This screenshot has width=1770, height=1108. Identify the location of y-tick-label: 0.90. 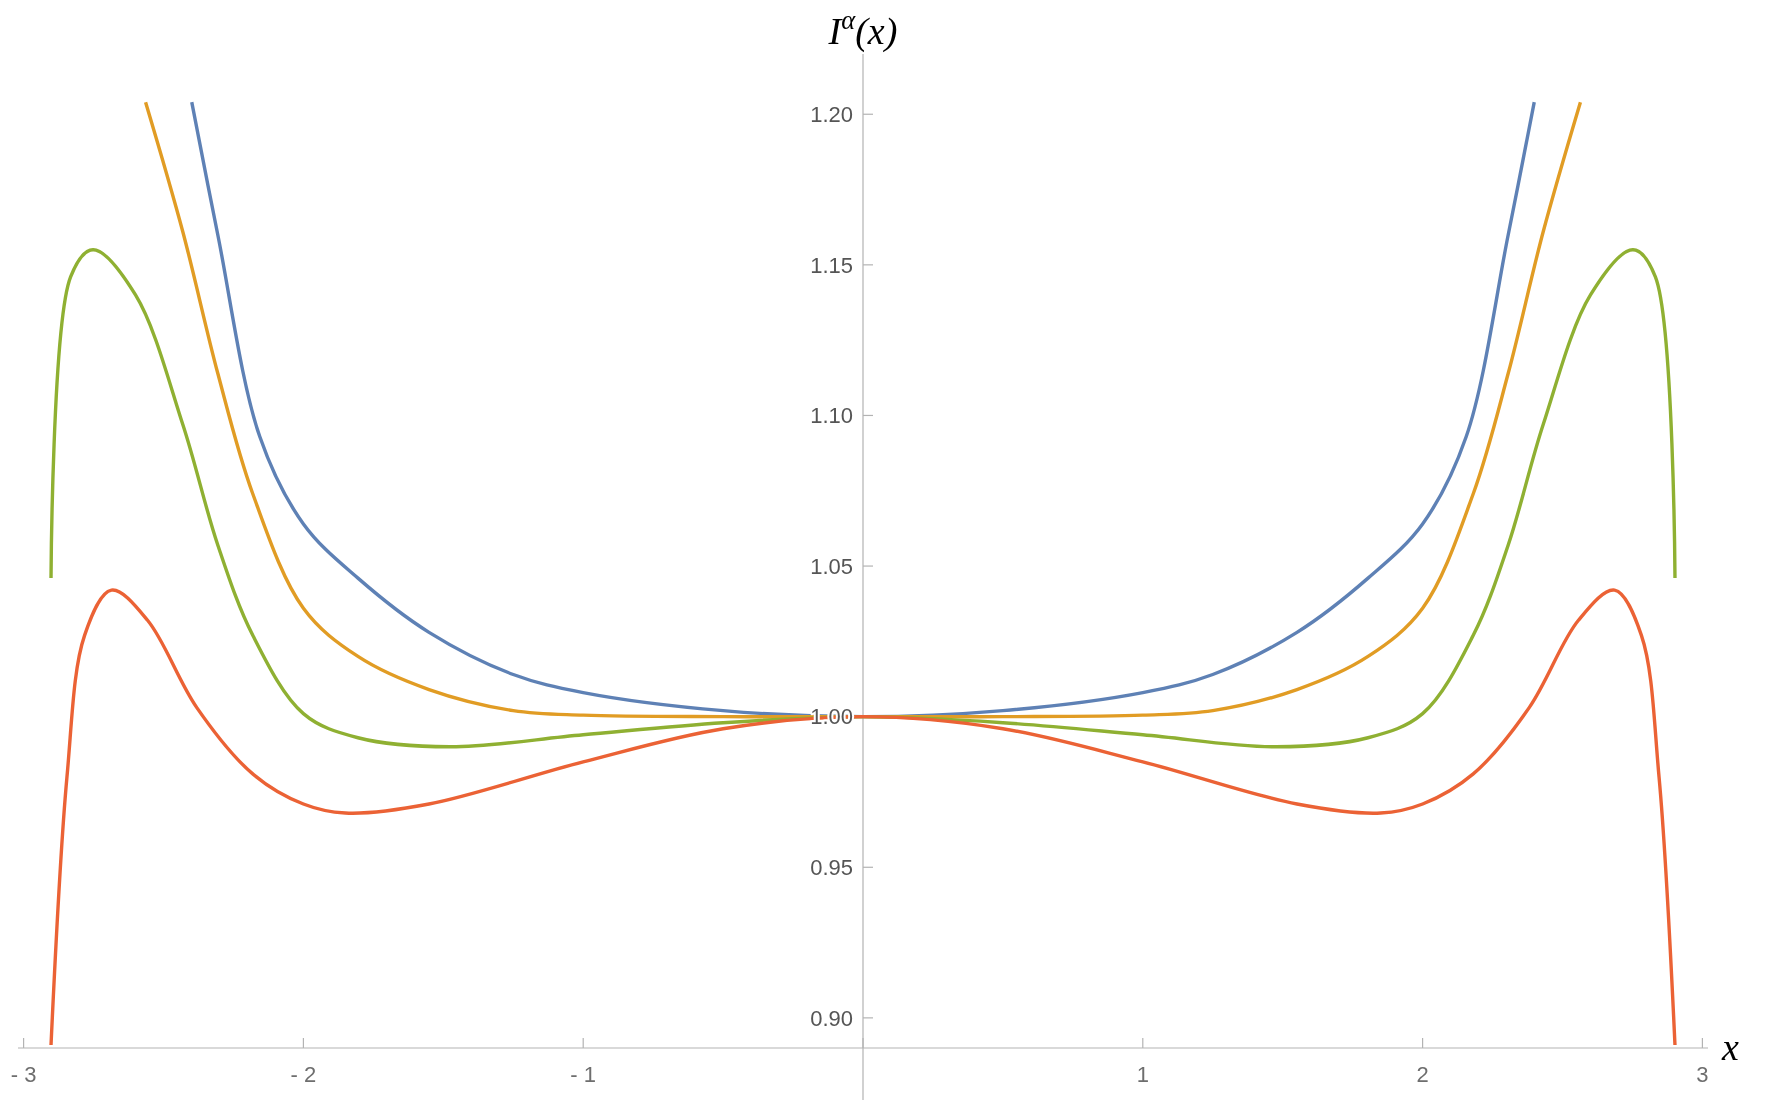
(831, 1018).